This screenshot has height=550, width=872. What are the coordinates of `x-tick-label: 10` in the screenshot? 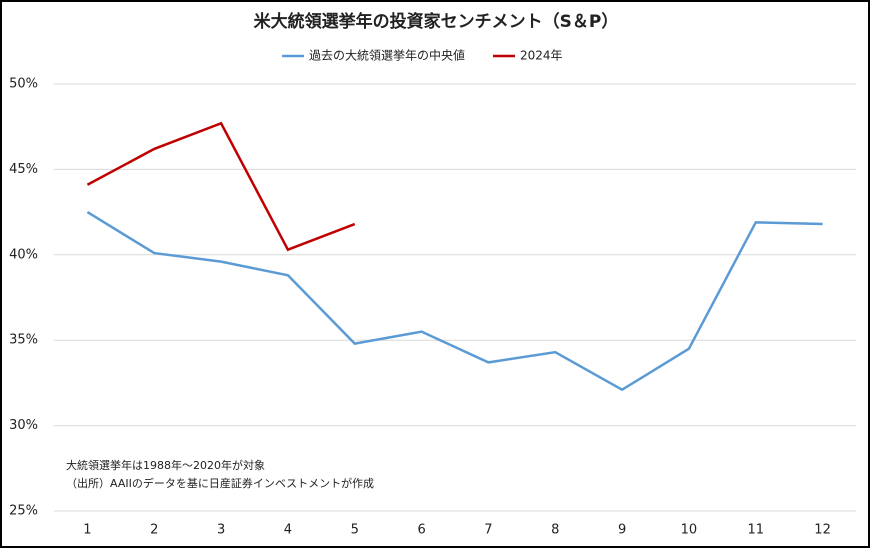 It's located at (689, 530).